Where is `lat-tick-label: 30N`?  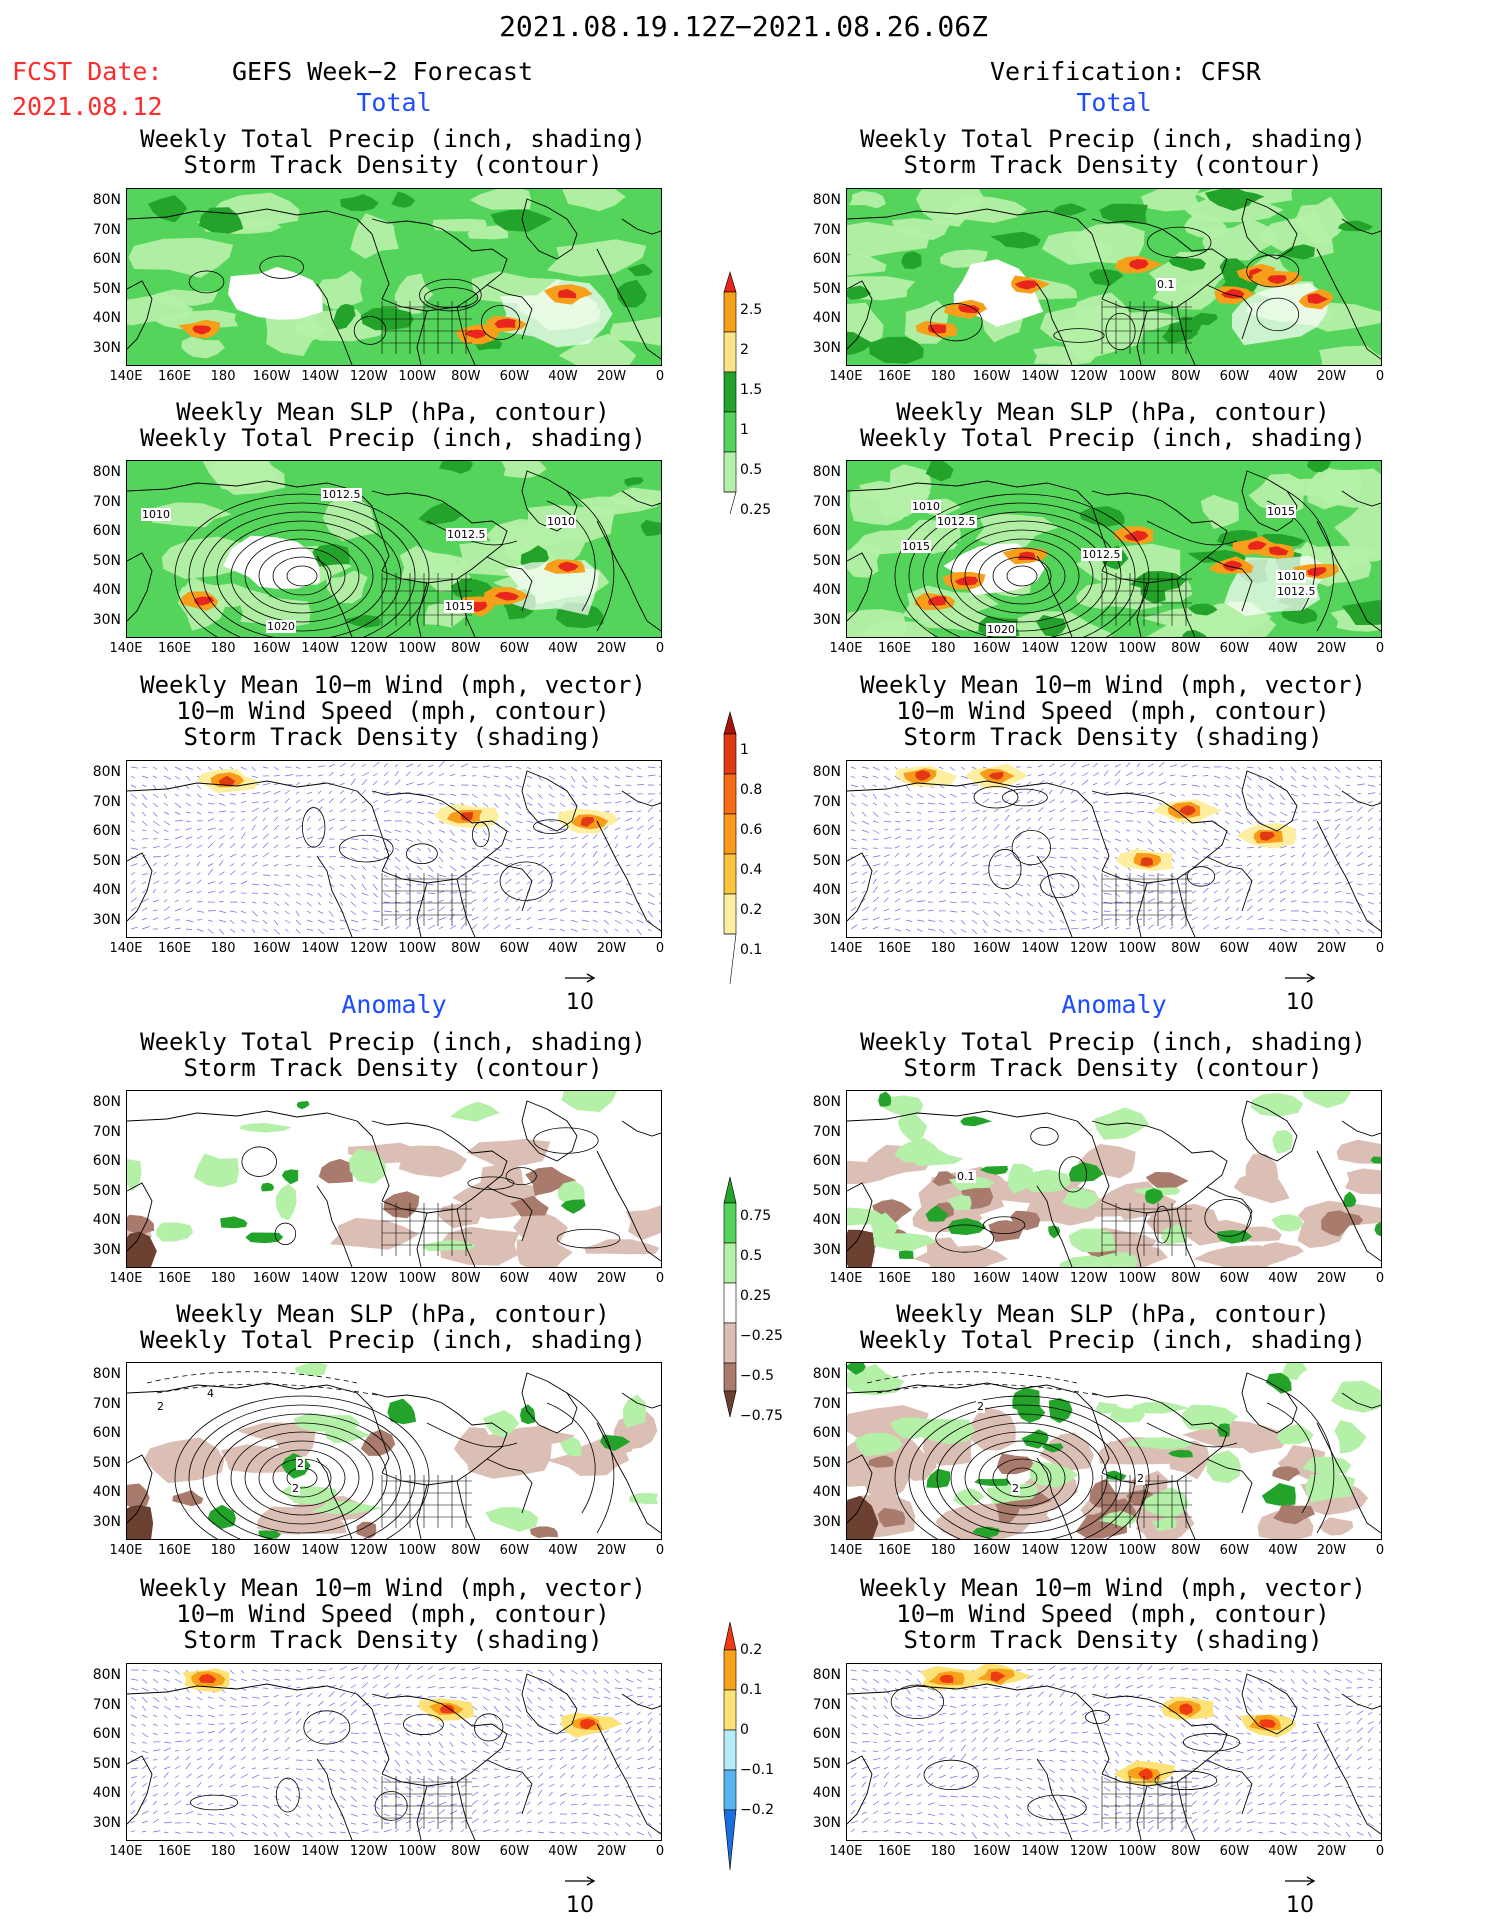
lat-tick-label: 30N is located at coordinates (826, 1822).